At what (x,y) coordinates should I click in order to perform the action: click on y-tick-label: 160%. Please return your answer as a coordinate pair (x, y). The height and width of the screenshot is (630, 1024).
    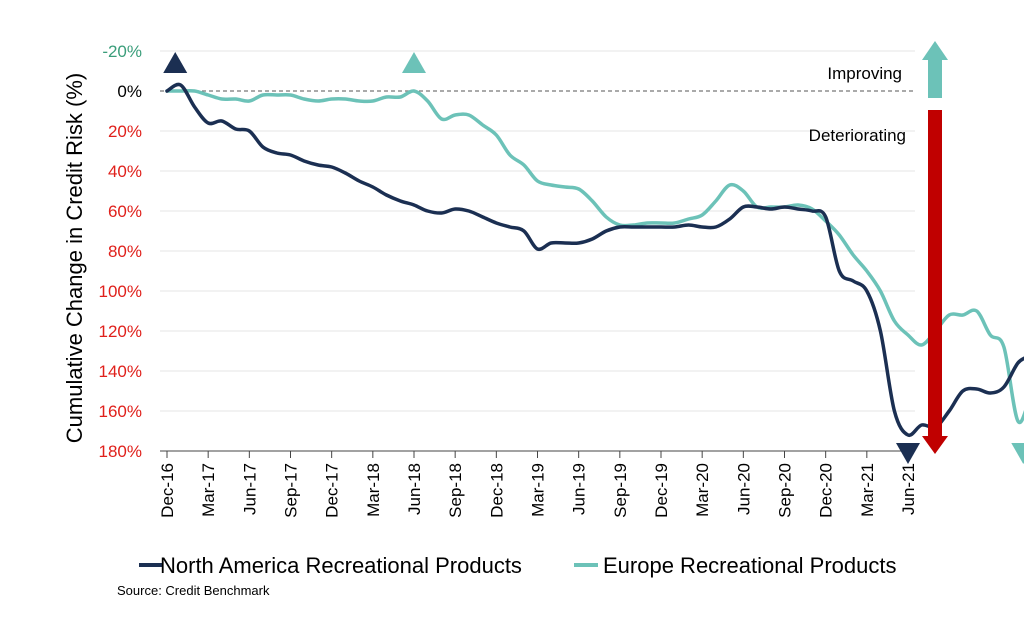
    Looking at the image, I should click on (120, 411).